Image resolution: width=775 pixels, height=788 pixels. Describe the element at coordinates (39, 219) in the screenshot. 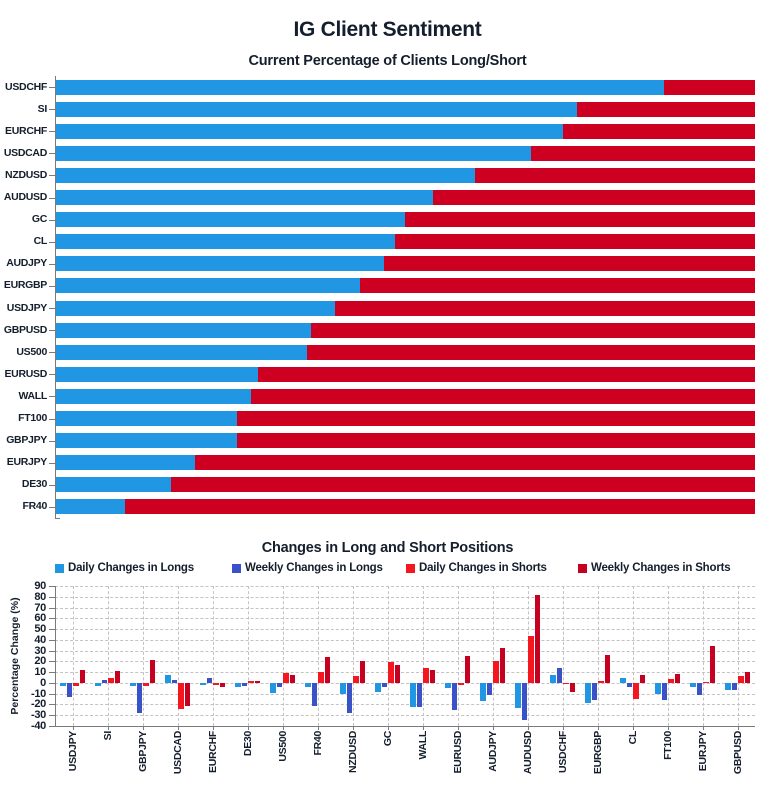

I see `row-label: GC` at that location.